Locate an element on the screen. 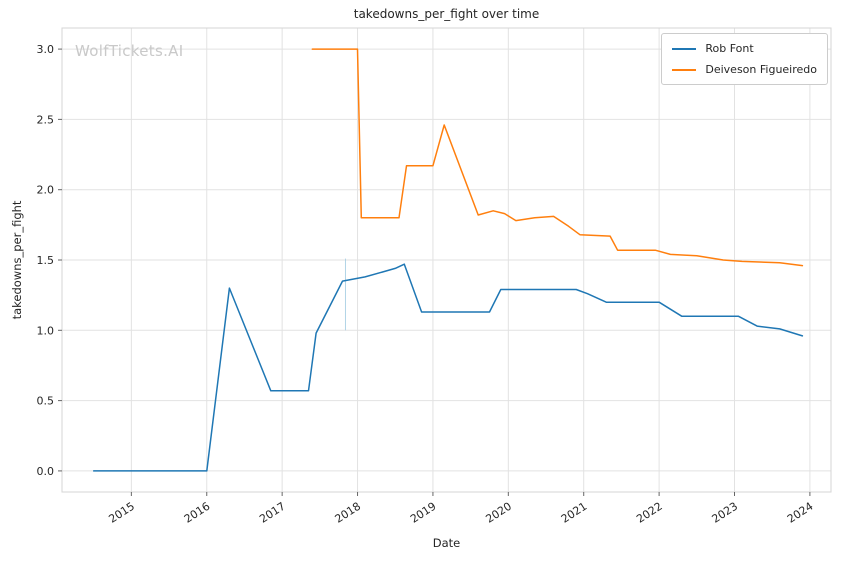  legend-item-rob-font: Rob Font is located at coordinates (744, 48).